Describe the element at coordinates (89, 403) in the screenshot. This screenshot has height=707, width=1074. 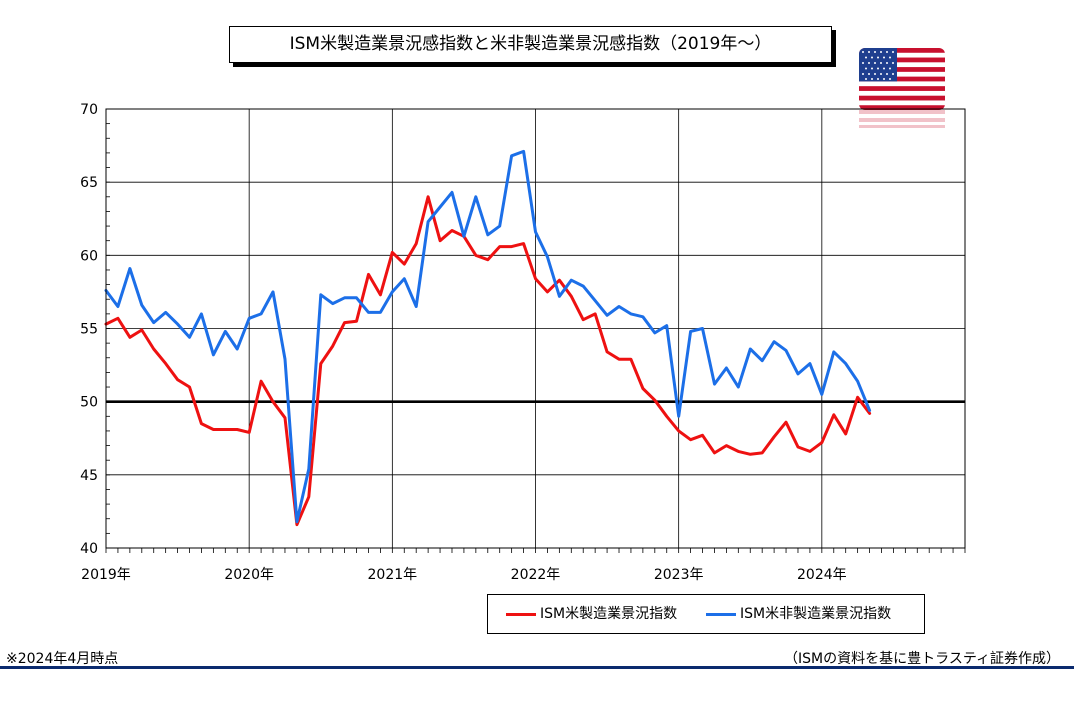
I see `y-tick-label: 50` at that location.